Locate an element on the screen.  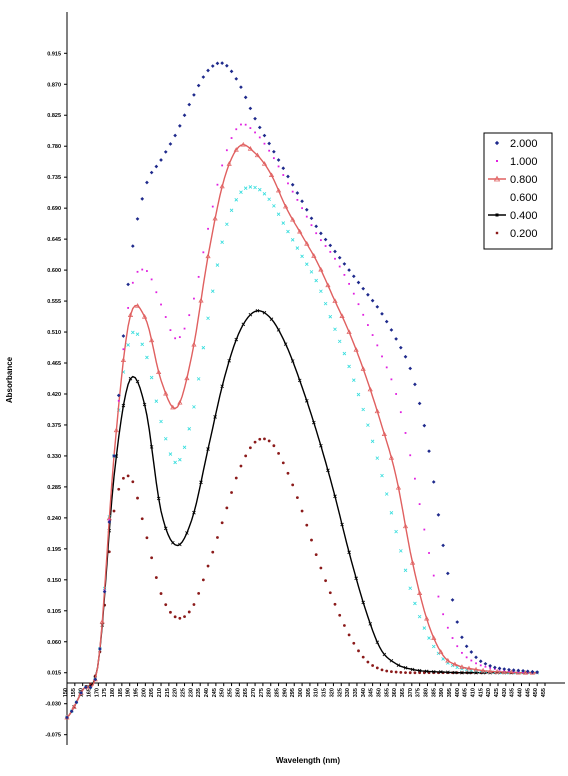
x-tick-label: 365 is located at coordinates (403, 692).